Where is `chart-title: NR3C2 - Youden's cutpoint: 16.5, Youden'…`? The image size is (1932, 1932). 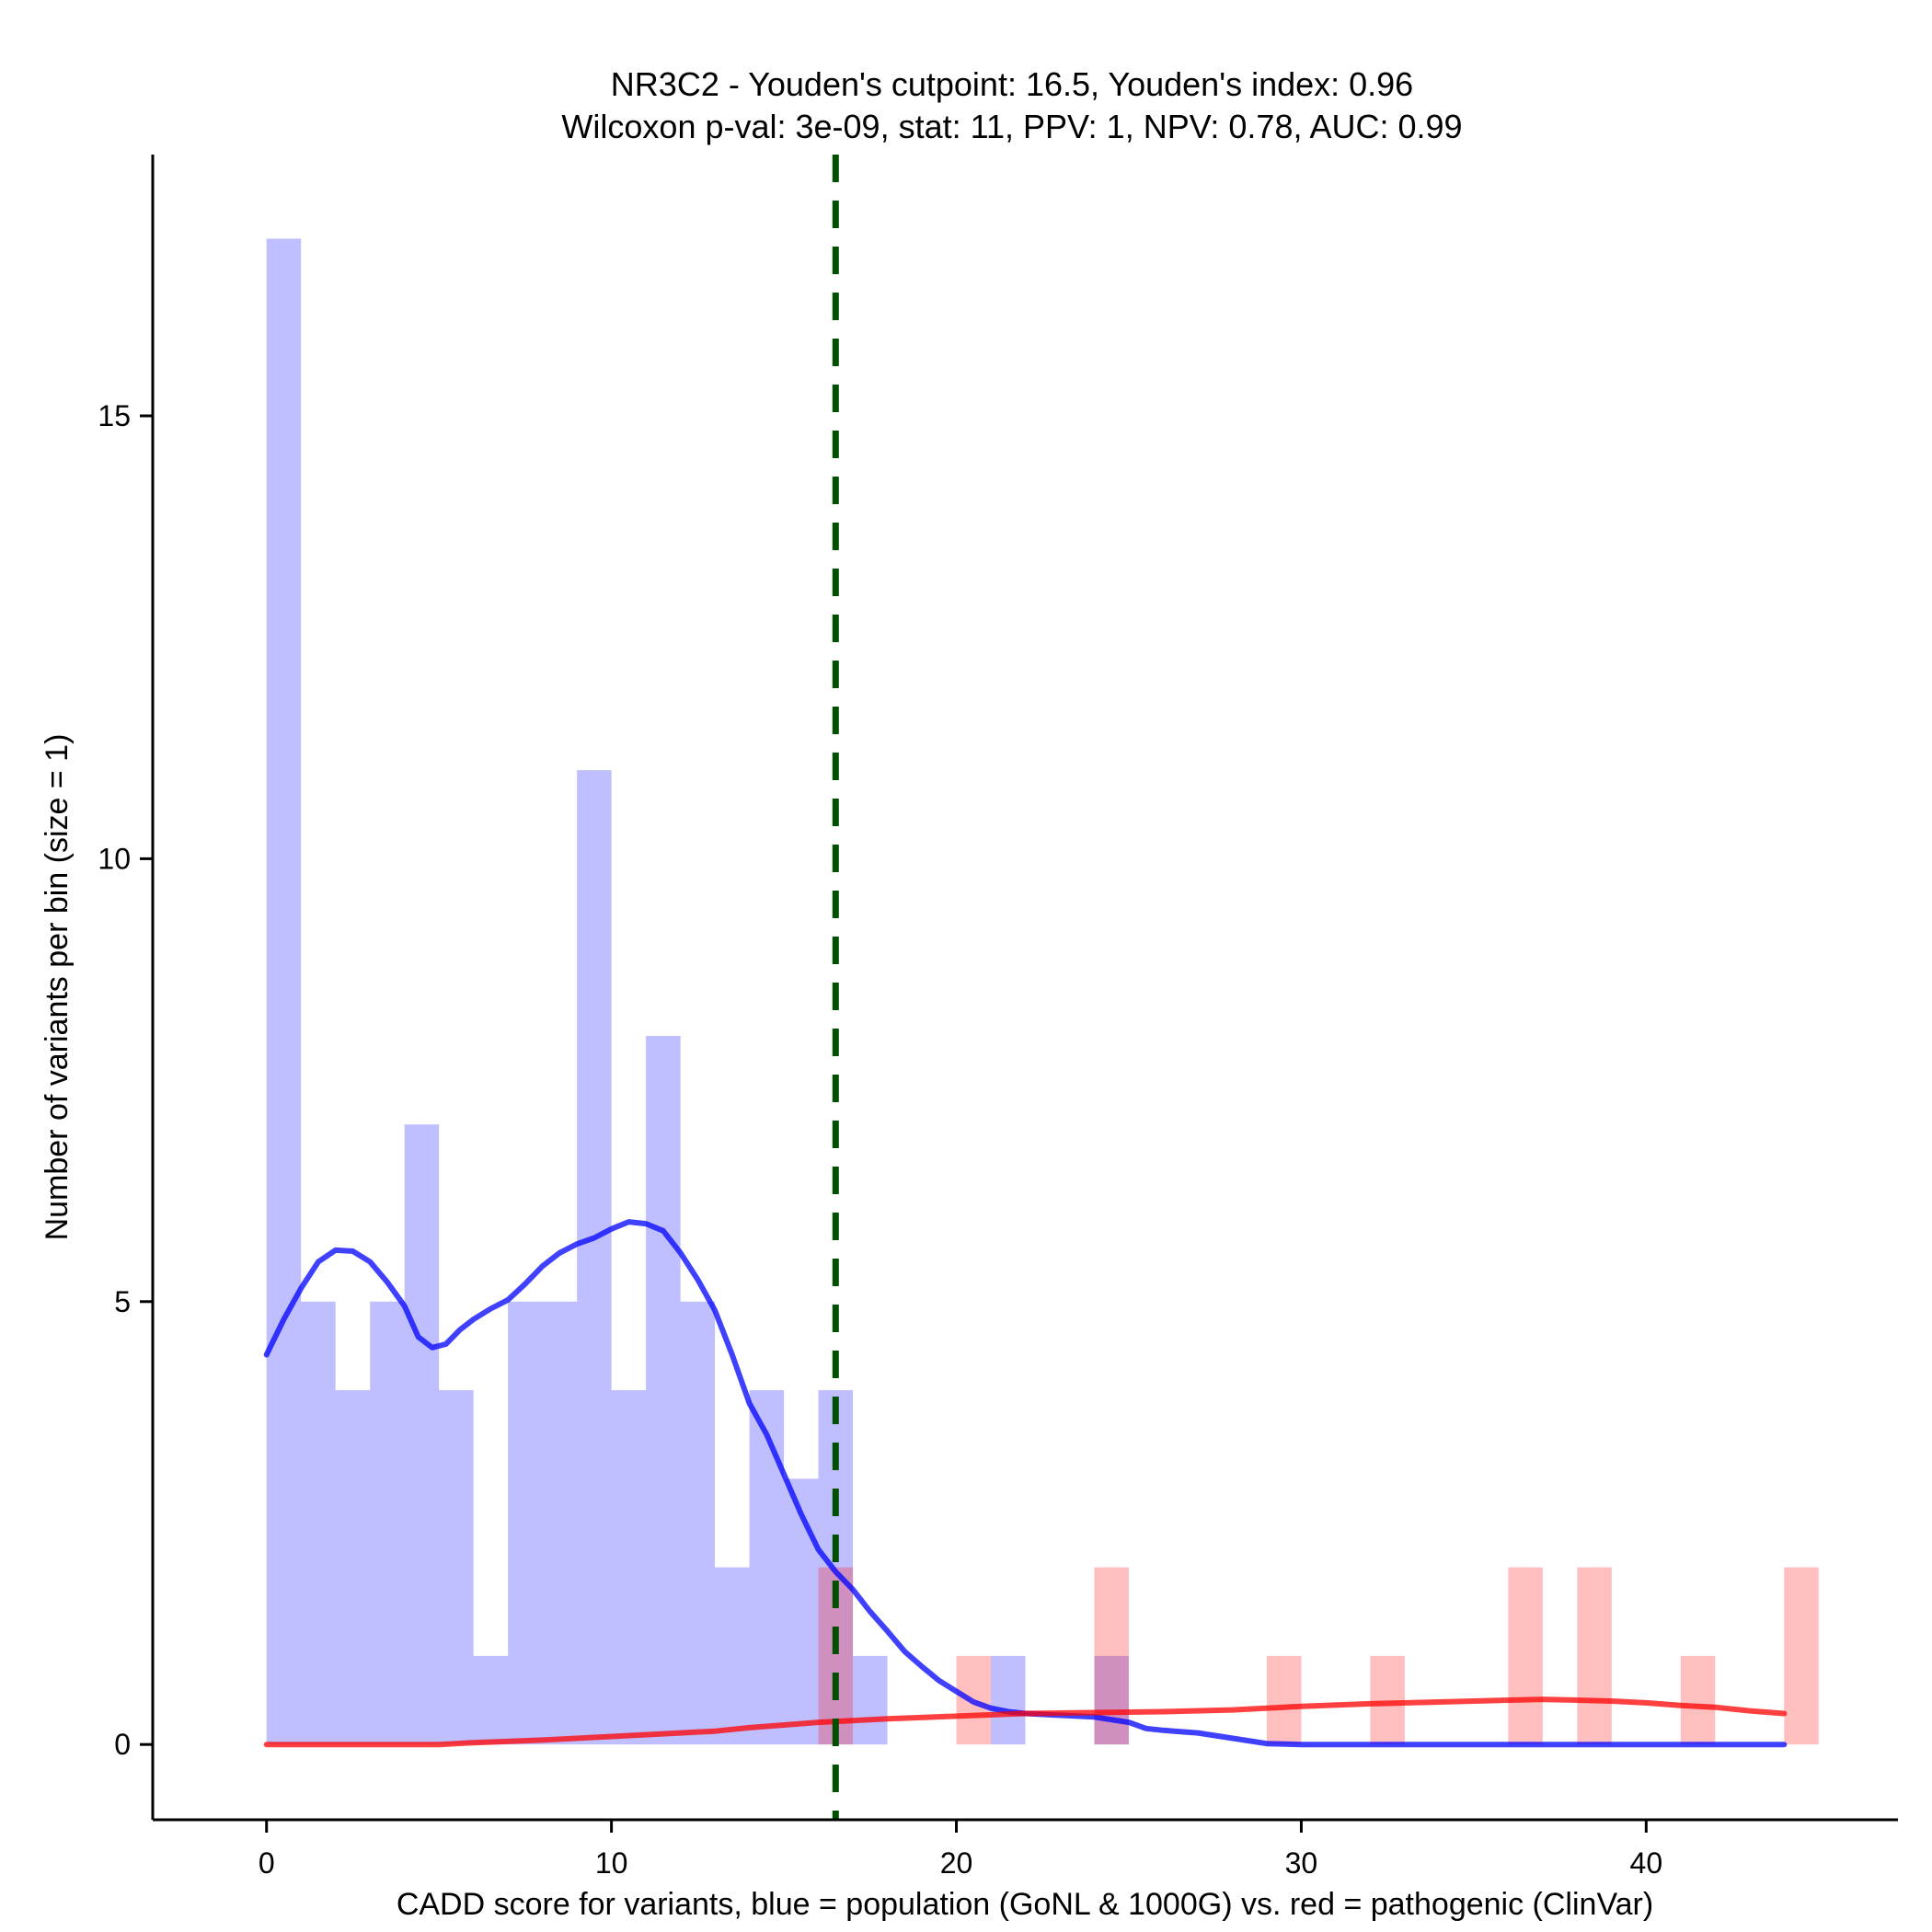 chart-title: NR3C2 - Youden's cutpoint: 16.5, Youden'… is located at coordinates (1011, 105).